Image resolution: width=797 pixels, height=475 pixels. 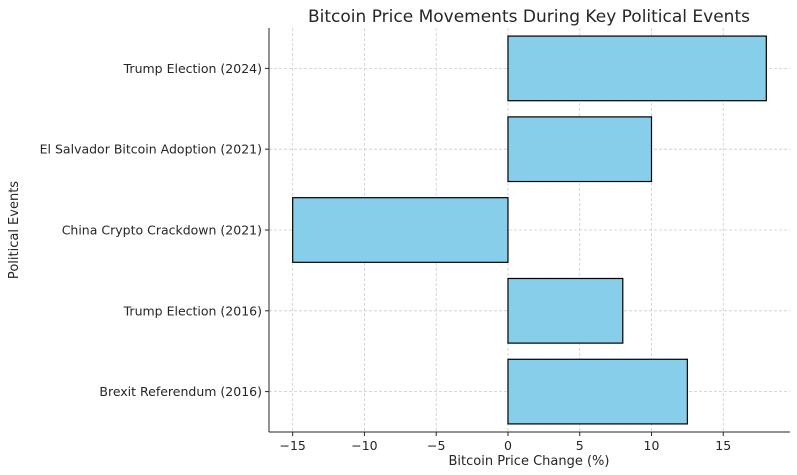 I want to click on x-tick-label: −10, so click(x=364, y=445).